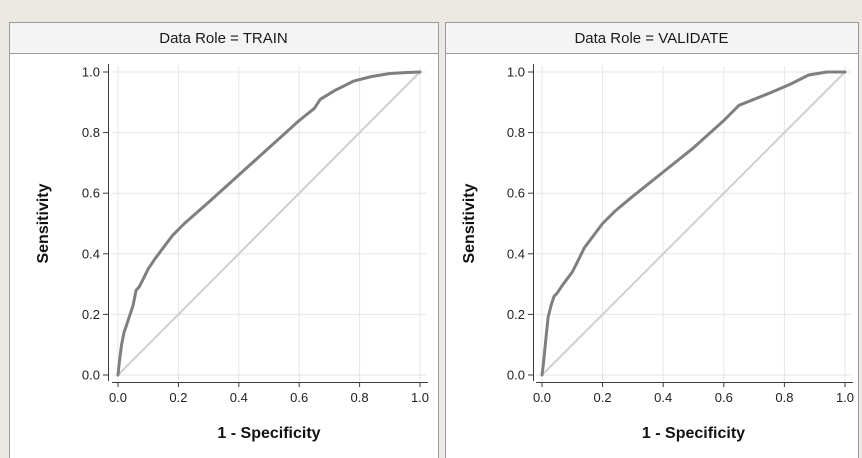 This screenshot has width=862, height=458. I want to click on panel-title: Data Role = VALIDATE, so click(651, 38).